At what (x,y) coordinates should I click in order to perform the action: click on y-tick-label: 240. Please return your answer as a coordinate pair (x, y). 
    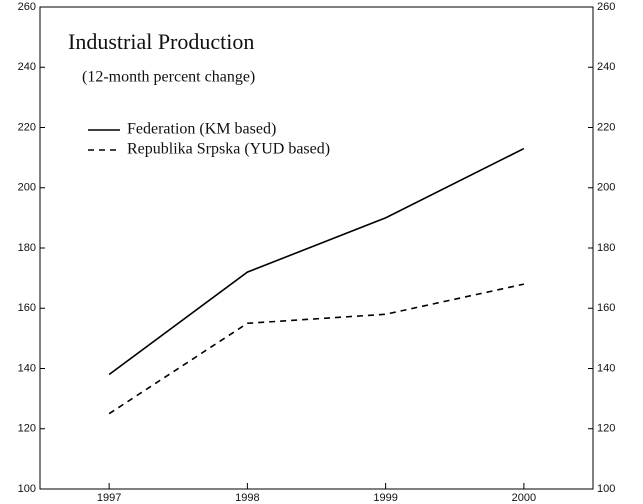
    Looking at the image, I should click on (27, 67).